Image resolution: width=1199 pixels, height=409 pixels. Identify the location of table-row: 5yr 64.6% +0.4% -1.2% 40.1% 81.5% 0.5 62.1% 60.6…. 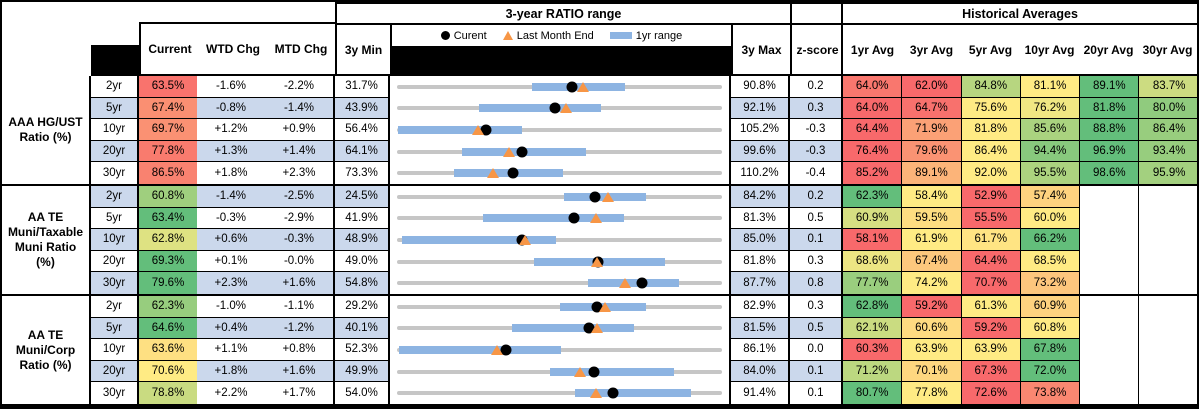
(644, 328).